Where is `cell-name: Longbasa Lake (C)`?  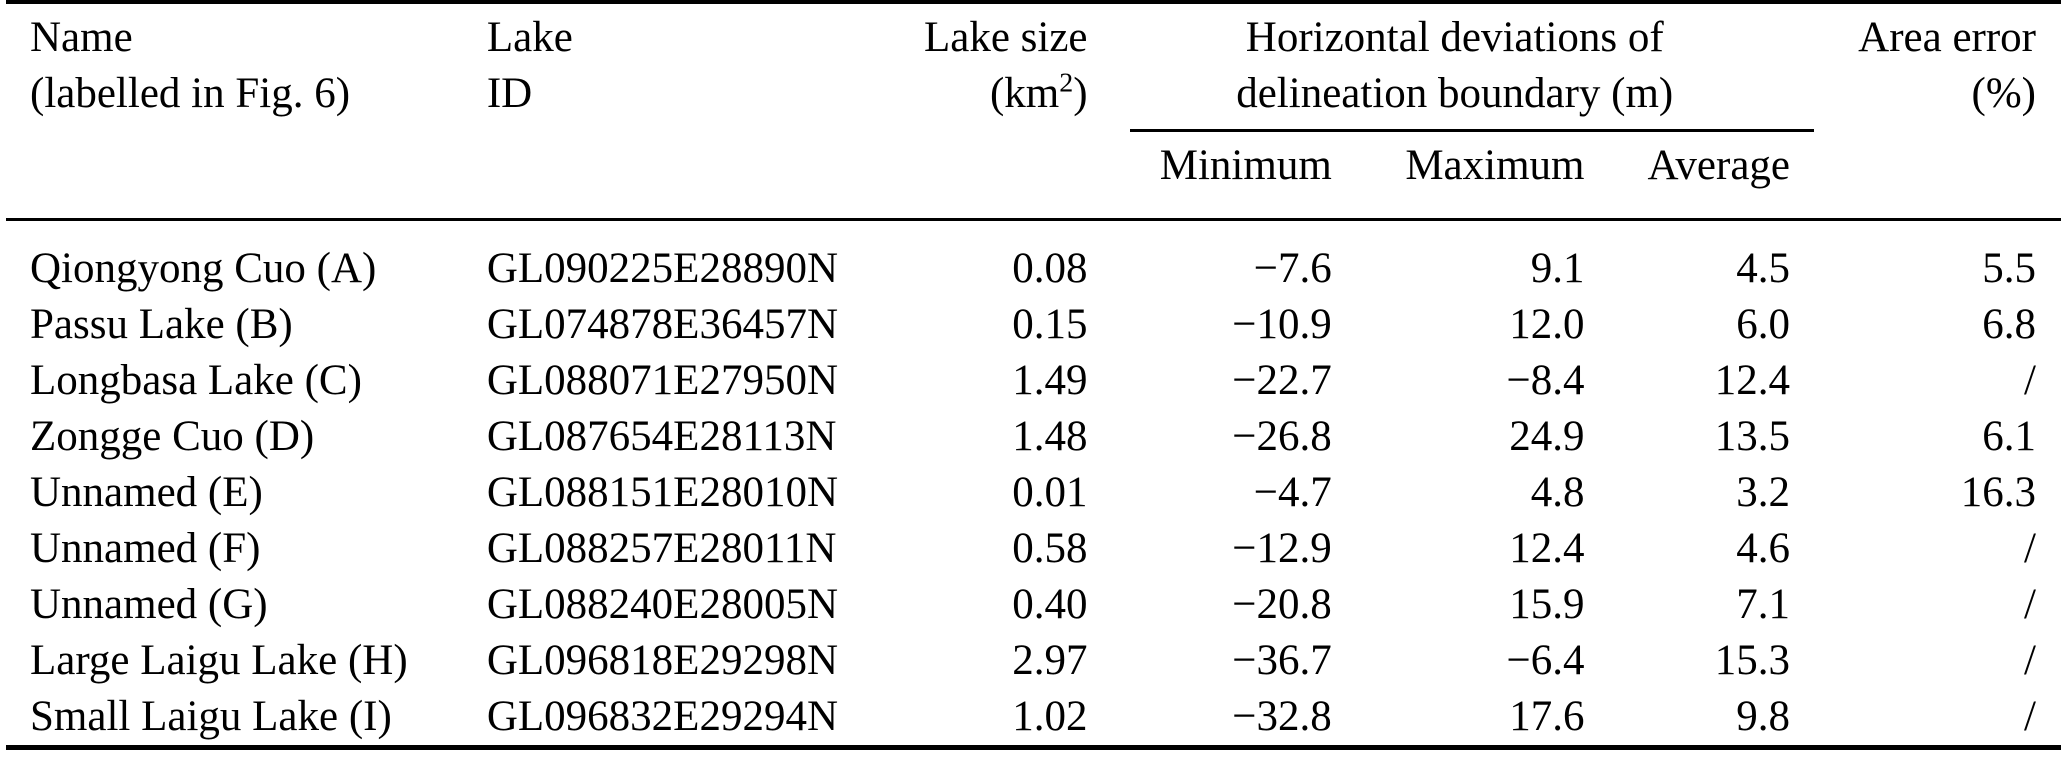
cell-name: Longbasa Lake (C) is located at coordinates (196, 380).